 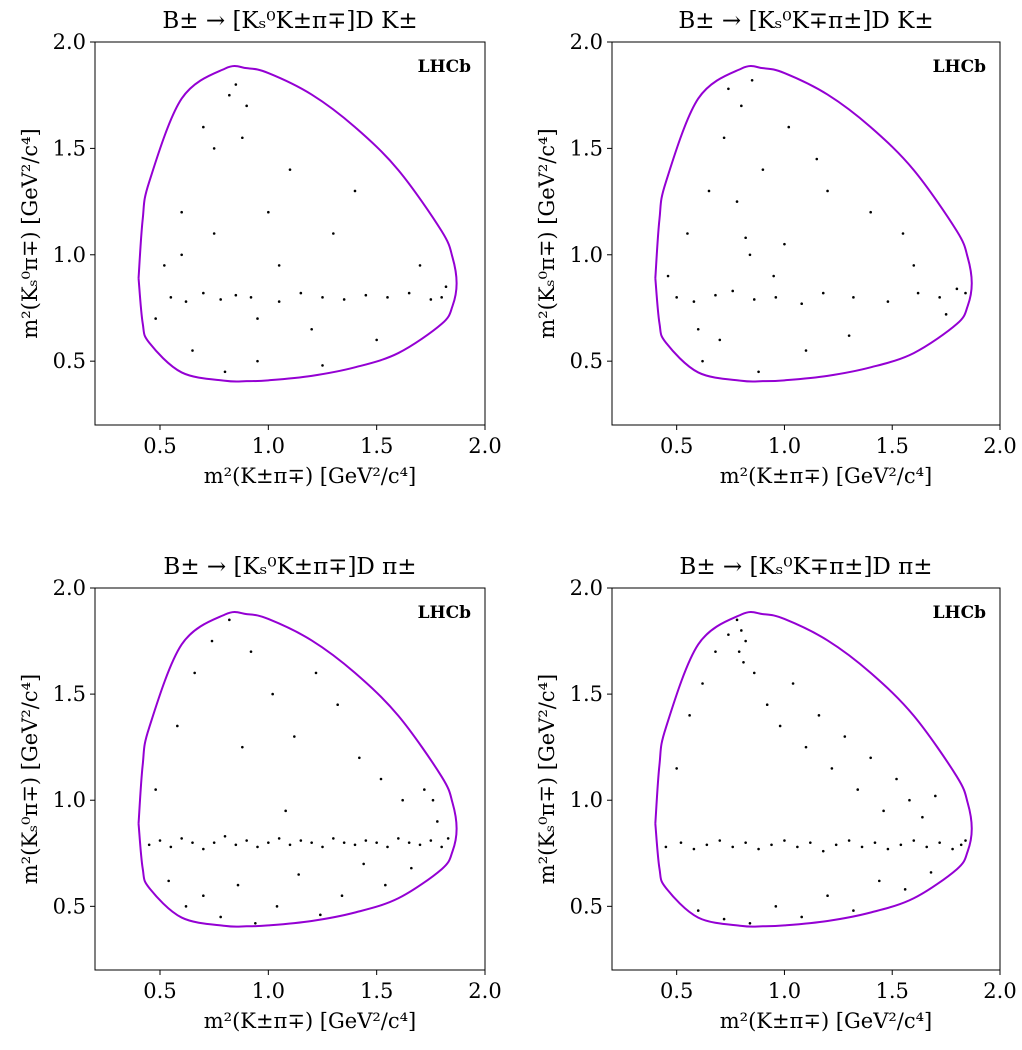 What do you see at coordinates (586, 588) in the screenshot?
I see `y-tick-label: 2.0` at bounding box center [586, 588].